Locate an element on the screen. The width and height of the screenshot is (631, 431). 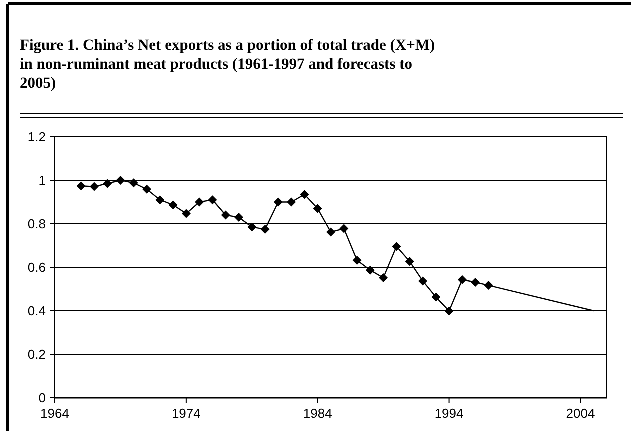
y-tick-label: 0.2 is located at coordinates (37, 354).